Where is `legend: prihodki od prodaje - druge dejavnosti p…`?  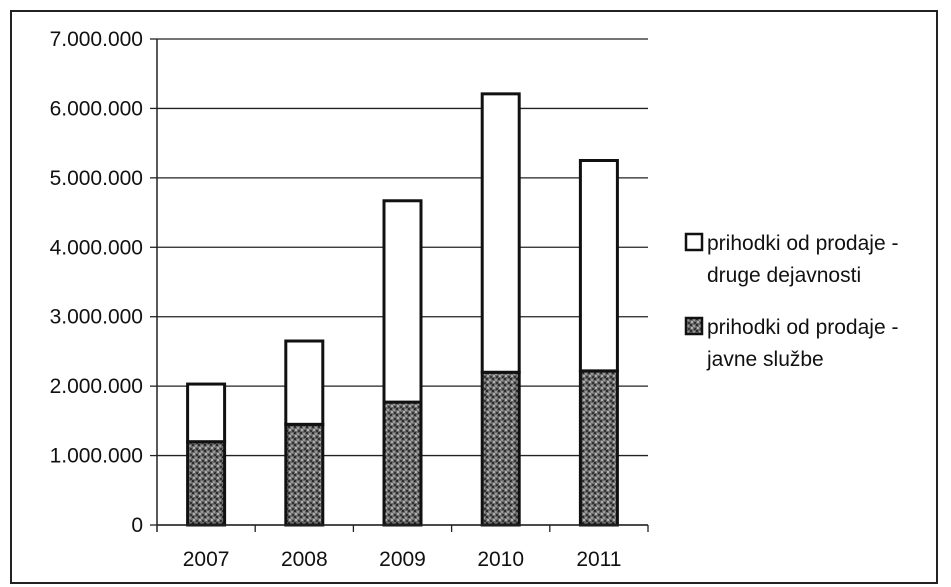
legend: prihodki od prodaje - druge dejavnosti p… is located at coordinates (791, 301).